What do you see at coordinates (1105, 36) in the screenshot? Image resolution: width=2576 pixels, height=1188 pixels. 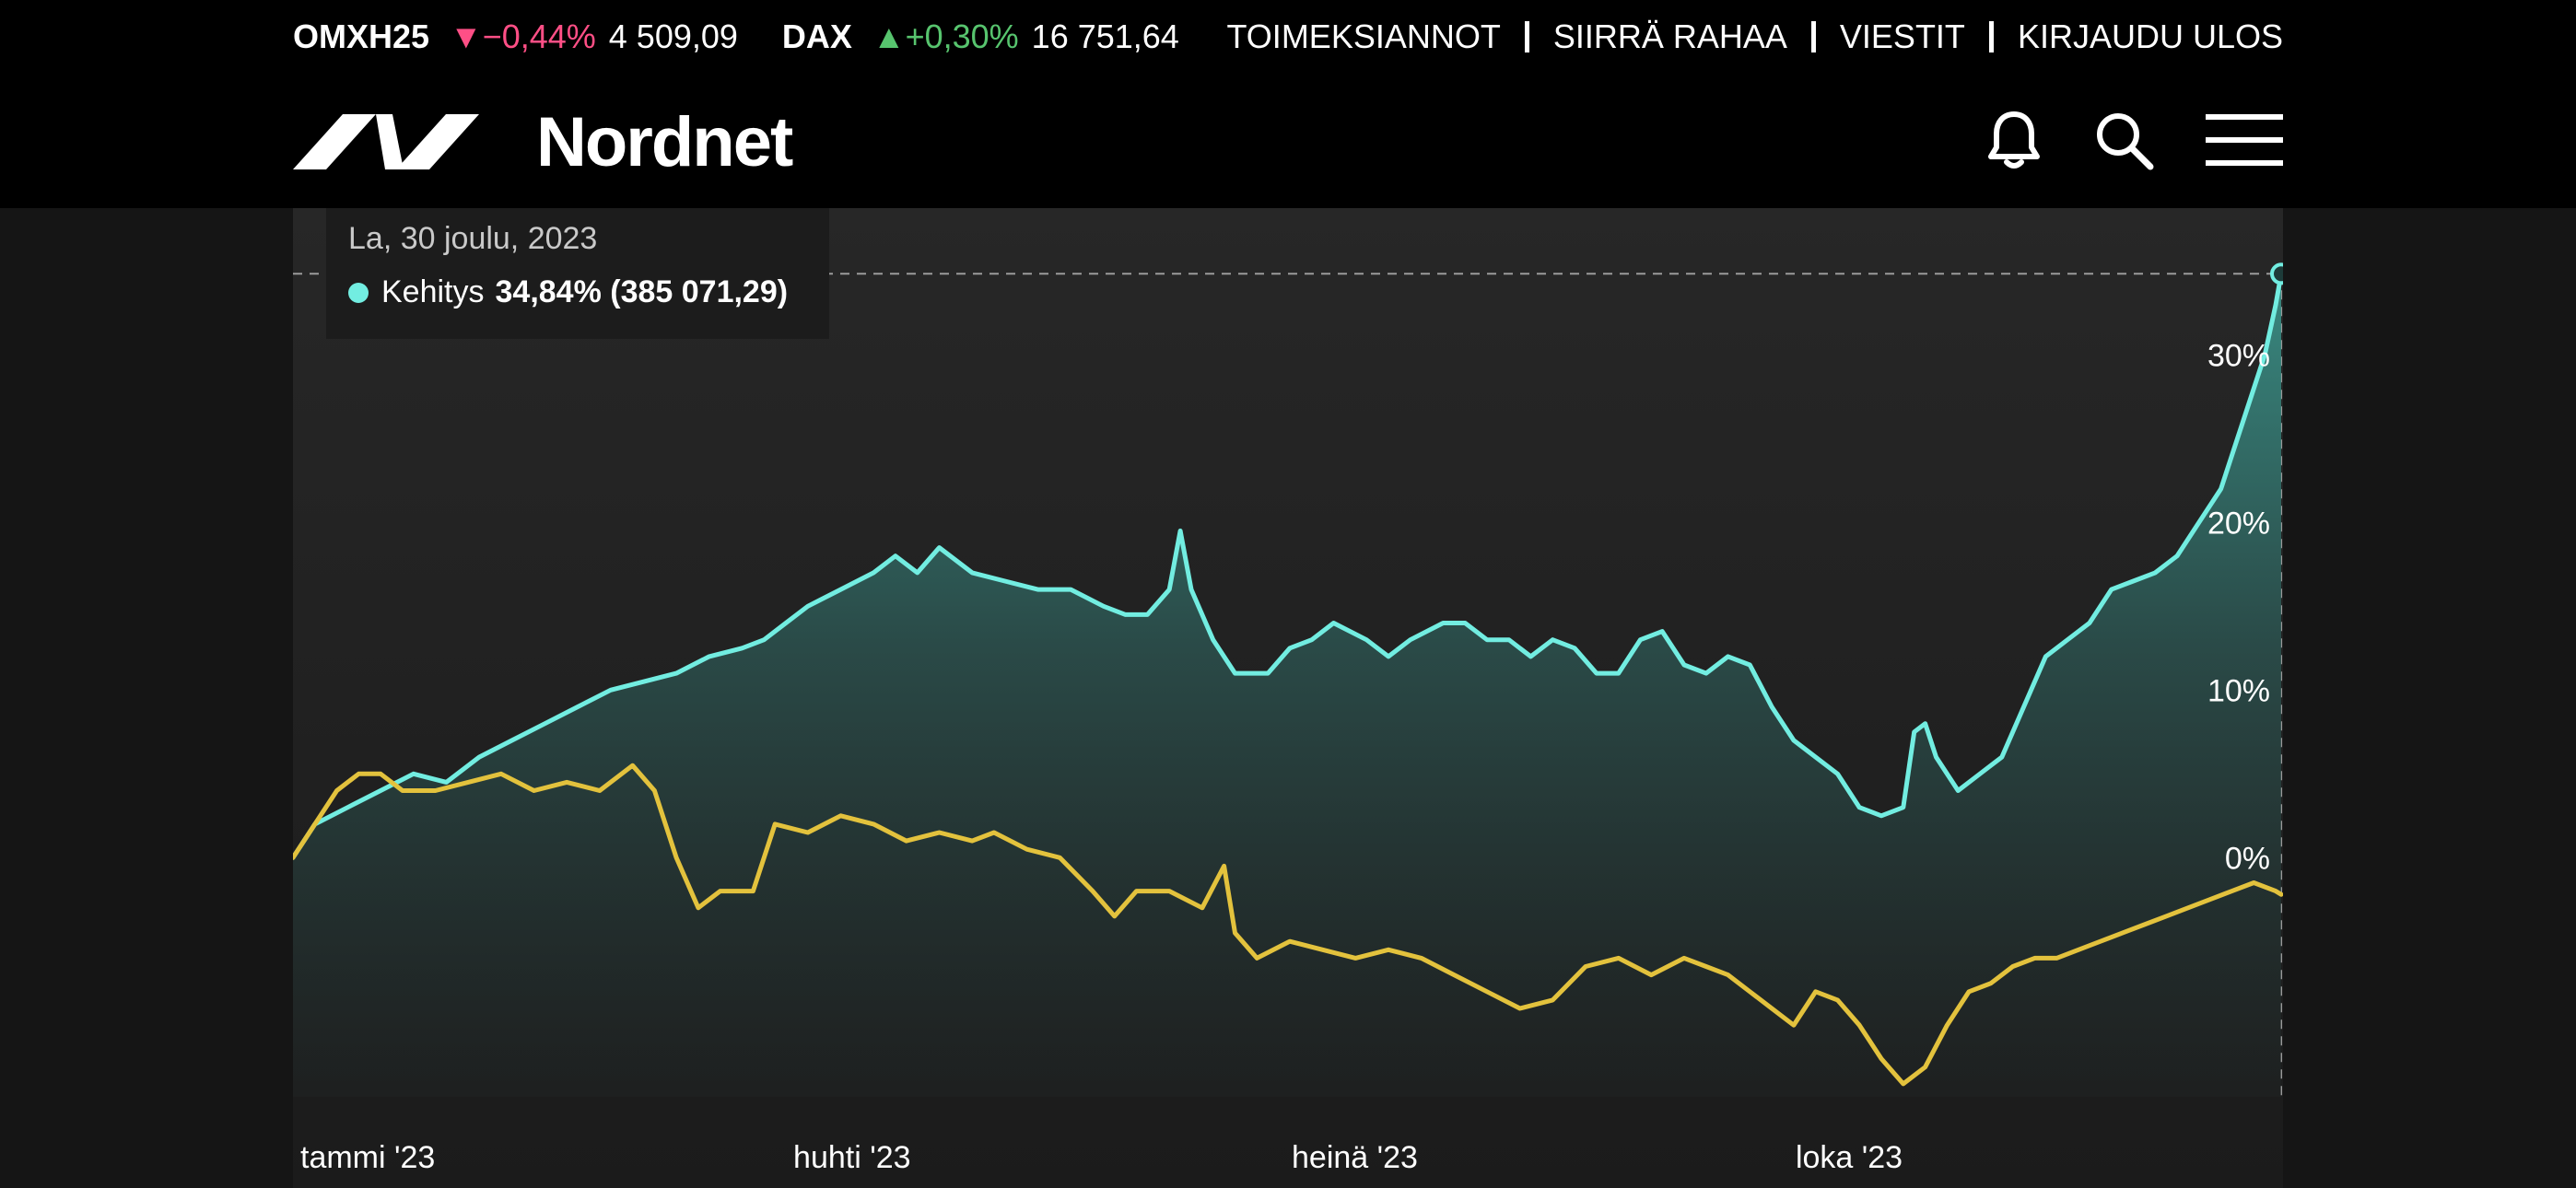 I see `ticker-value-dax: 16 751,64` at bounding box center [1105, 36].